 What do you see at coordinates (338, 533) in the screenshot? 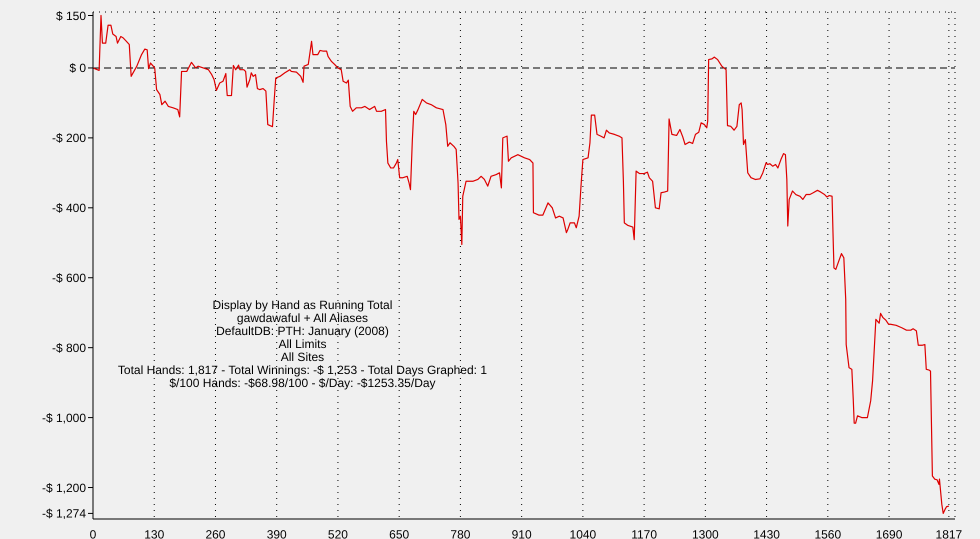
I see `x-tick-label: 520` at bounding box center [338, 533].